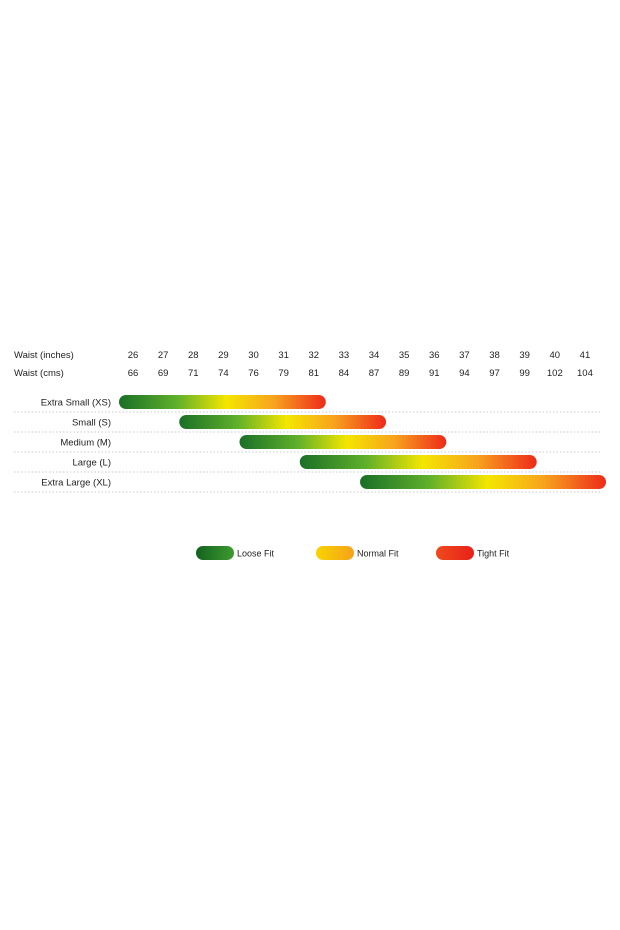 The height and width of the screenshot is (930, 620). I want to click on legend-label: Tight Fit, so click(493, 554).